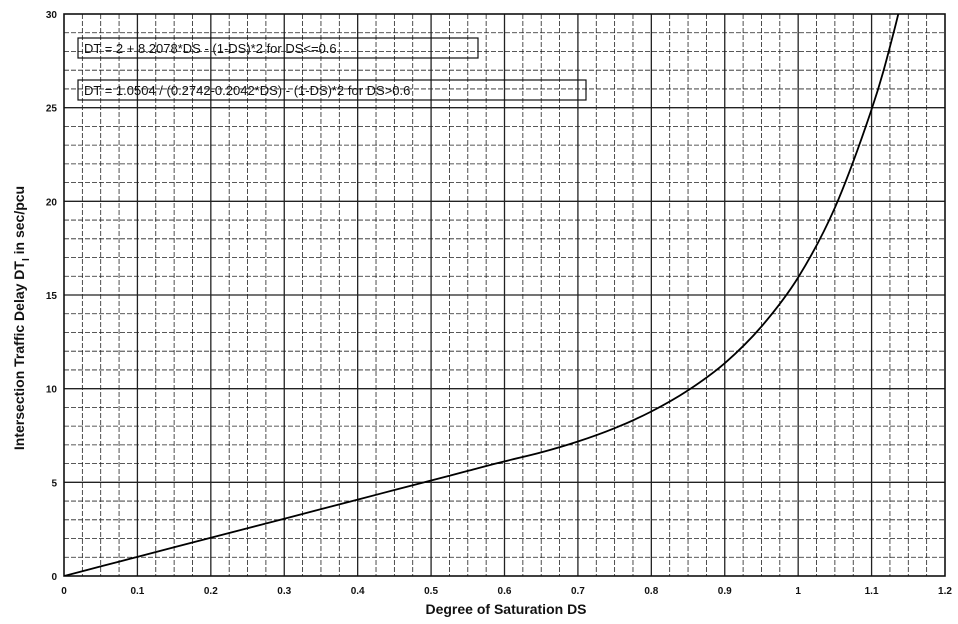 The height and width of the screenshot is (624, 958). What do you see at coordinates (52, 202) in the screenshot?
I see `y-tick-label: 20` at bounding box center [52, 202].